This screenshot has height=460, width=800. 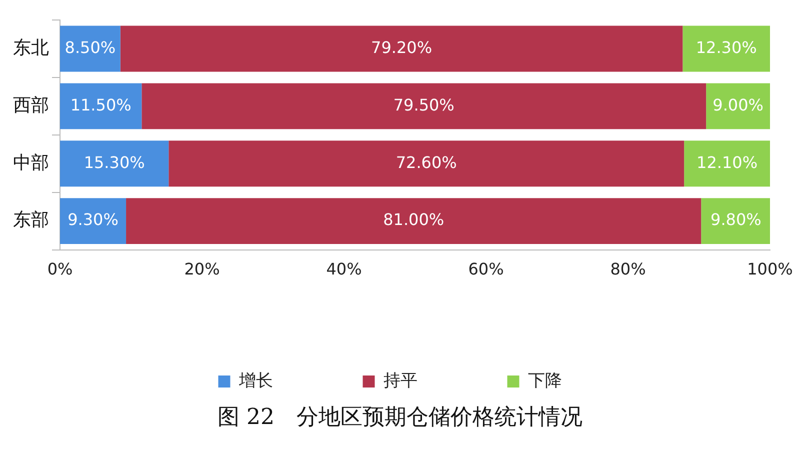 I want to click on data-label: 9.80%, so click(x=736, y=220).